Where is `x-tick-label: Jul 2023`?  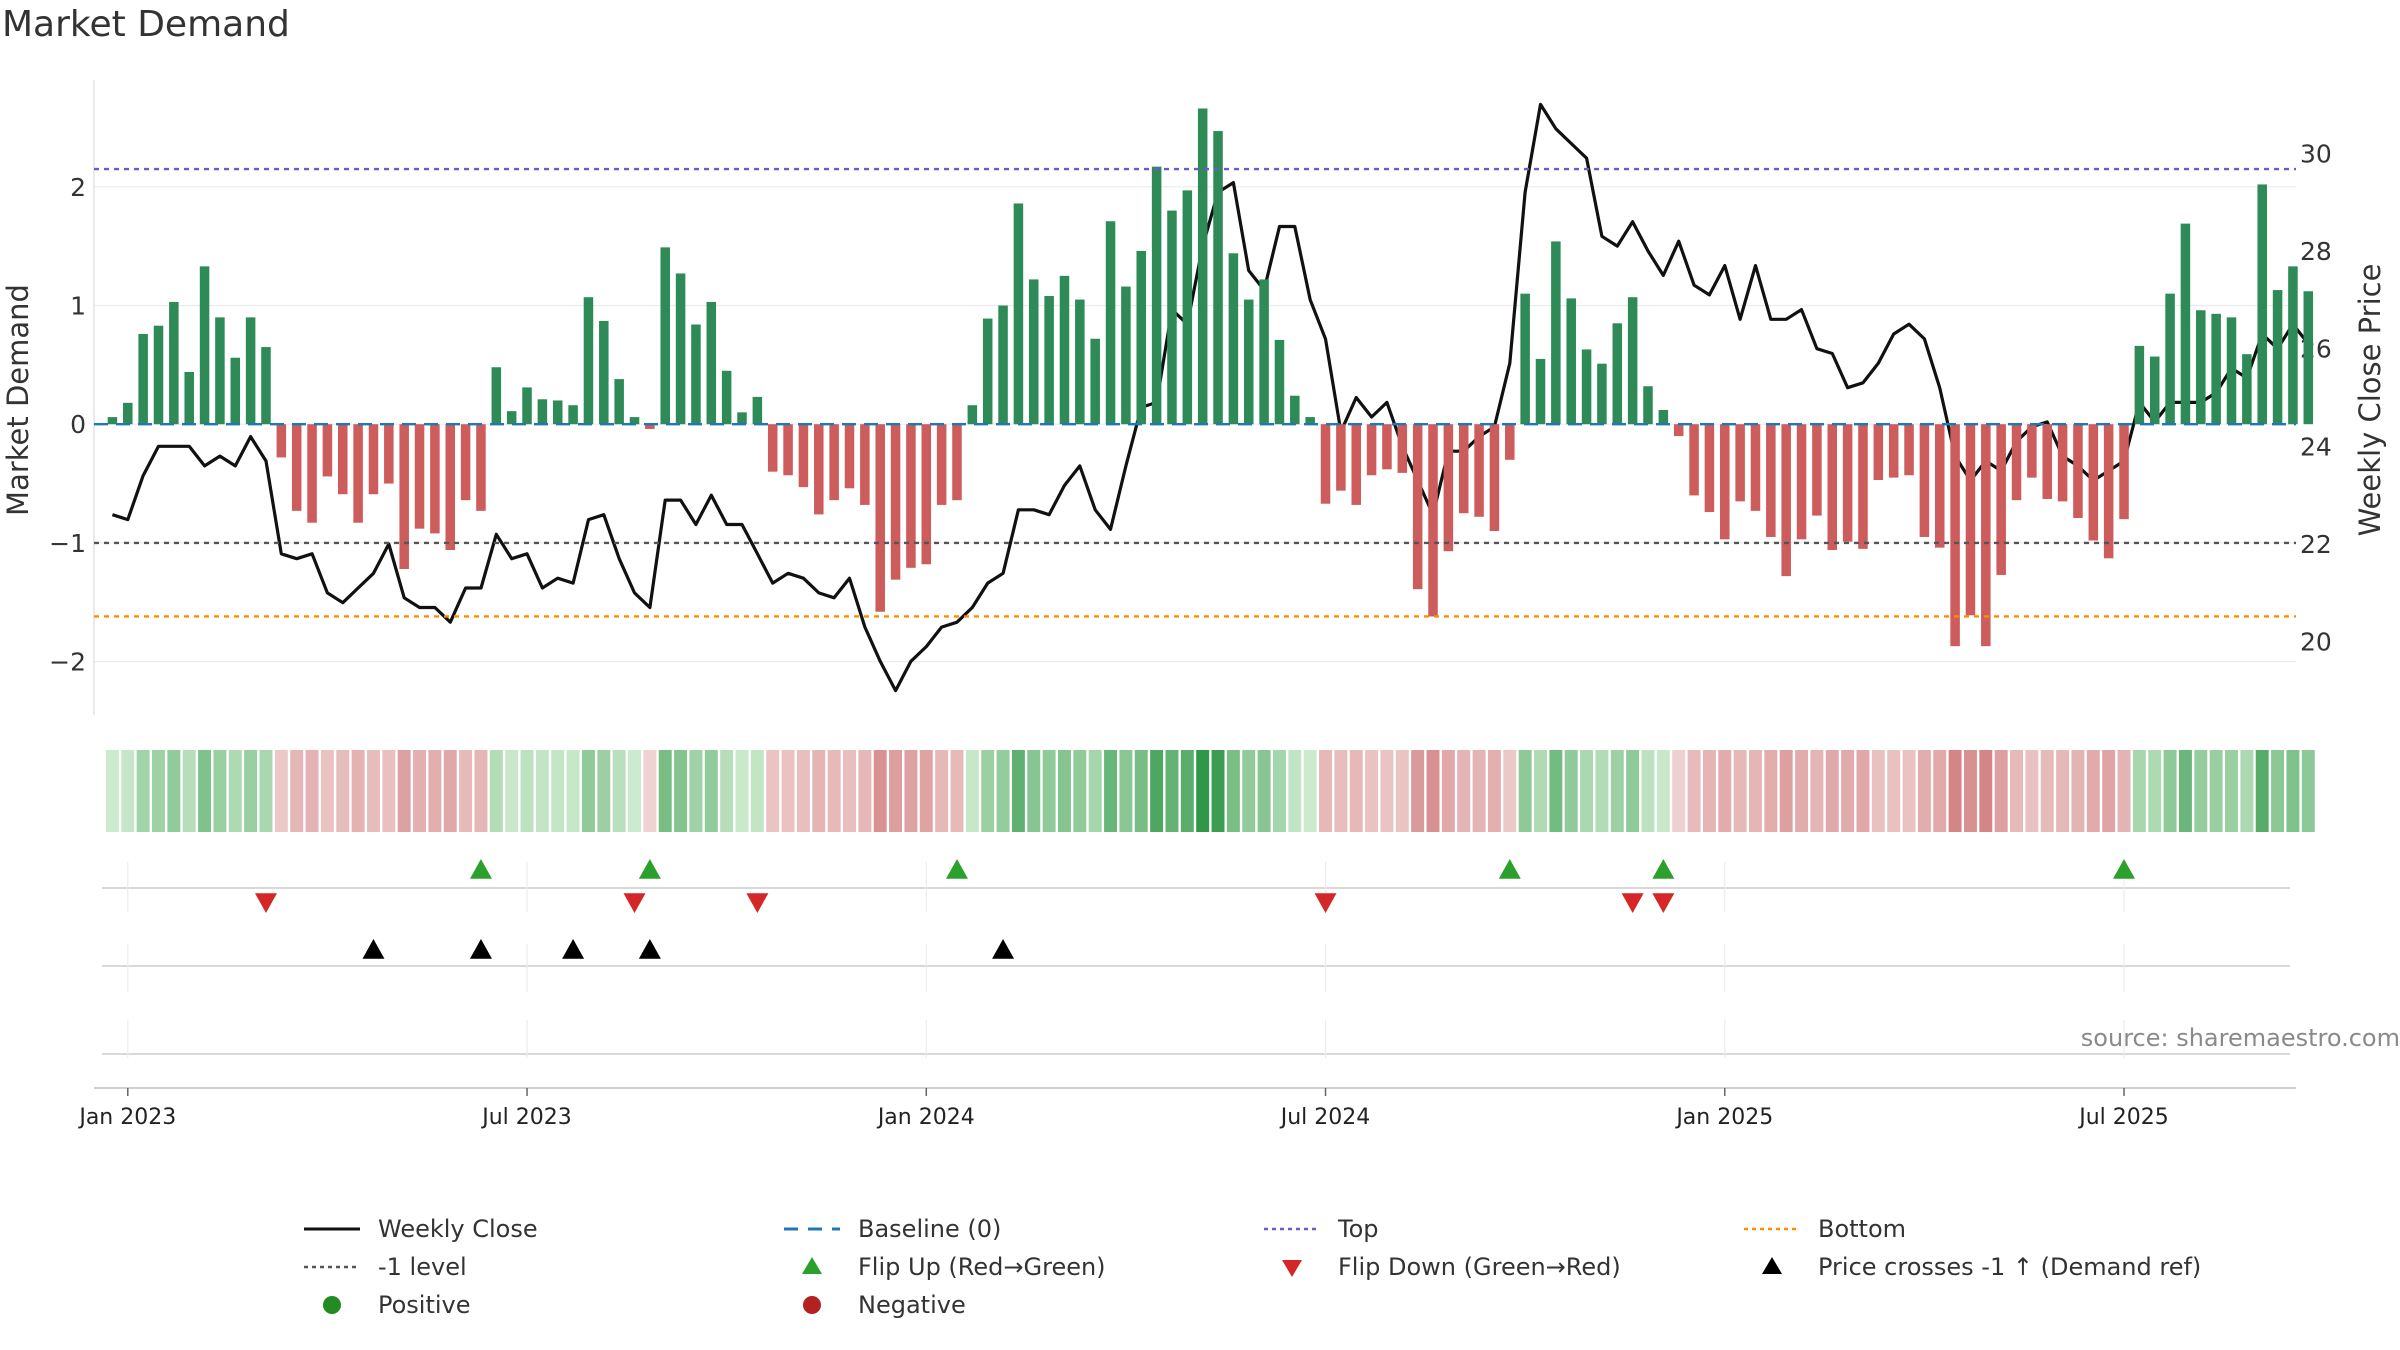
x-tick-label: Jul 2023 is located at coordinates (526, 1117).